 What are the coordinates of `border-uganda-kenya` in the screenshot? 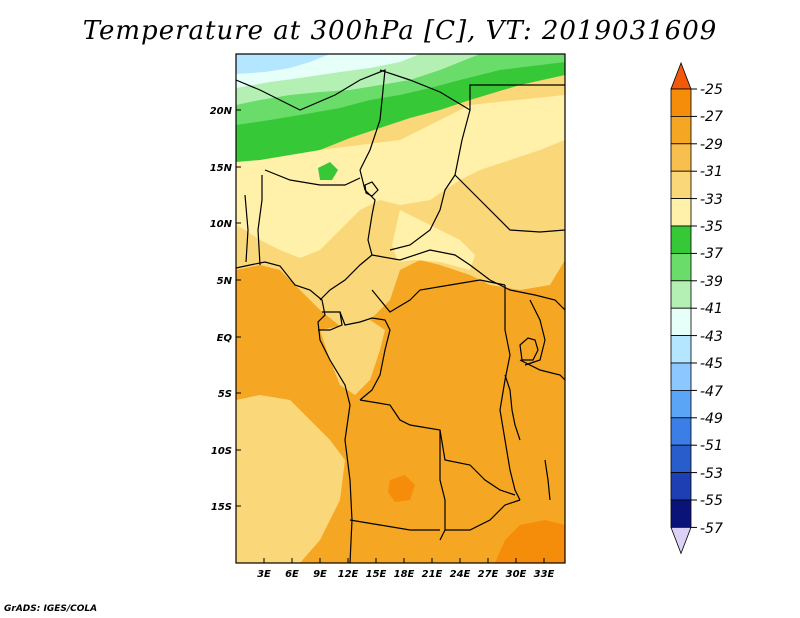 It's located at (535, 332).